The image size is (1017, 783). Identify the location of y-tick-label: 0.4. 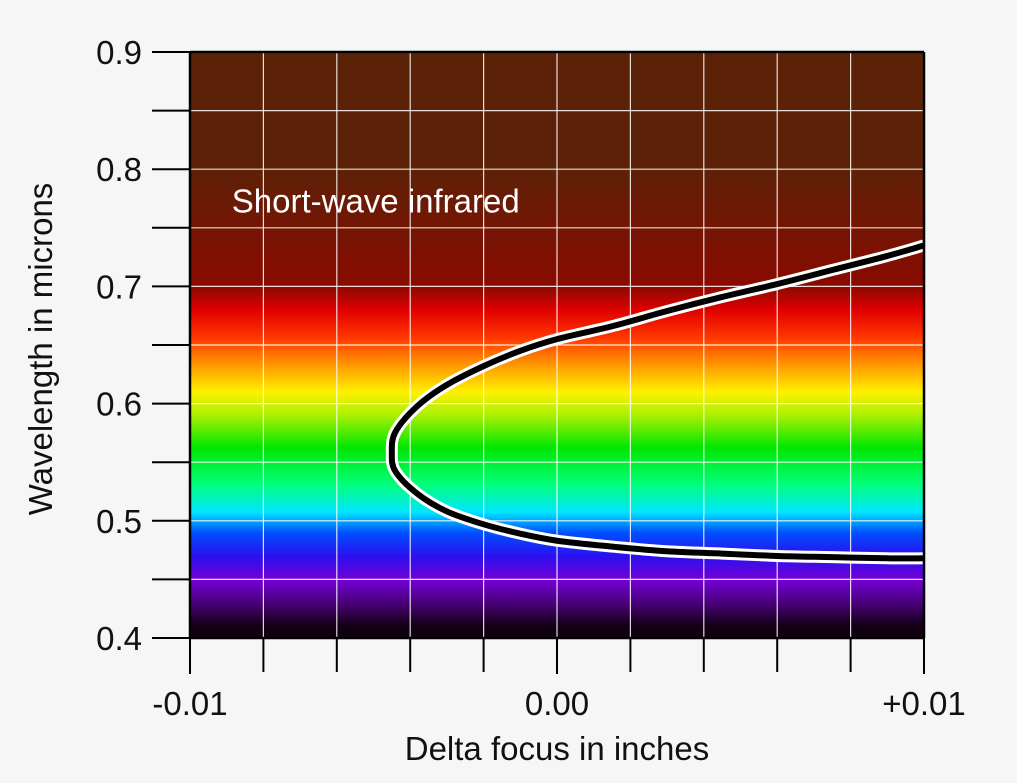
(119, 638).